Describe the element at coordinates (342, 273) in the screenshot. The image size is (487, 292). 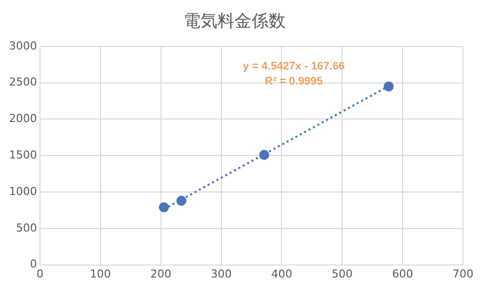
I see `x-tick-label: 500` at that location.